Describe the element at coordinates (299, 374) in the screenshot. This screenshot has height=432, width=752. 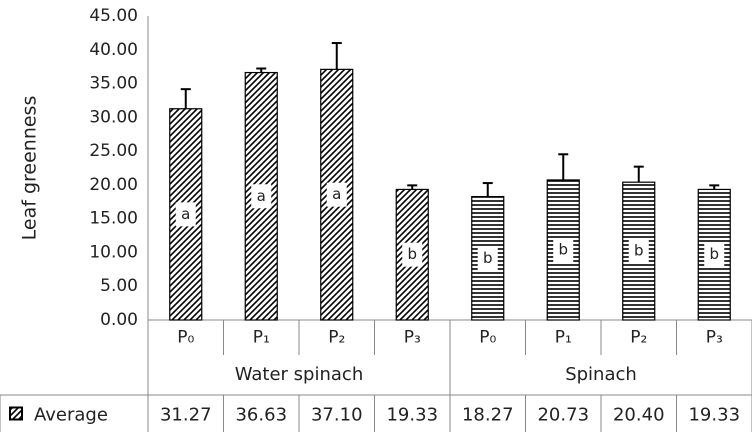
I see `group-label: Water spinach` at that location.